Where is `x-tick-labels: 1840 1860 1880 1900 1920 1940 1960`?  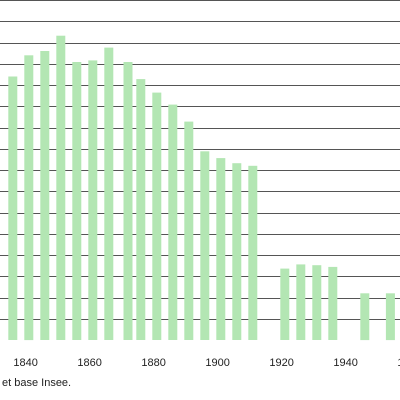 x-tick-labels: 1840 1860 1880 1900 1920 1940 1960 is located at coordinates (206, 363).